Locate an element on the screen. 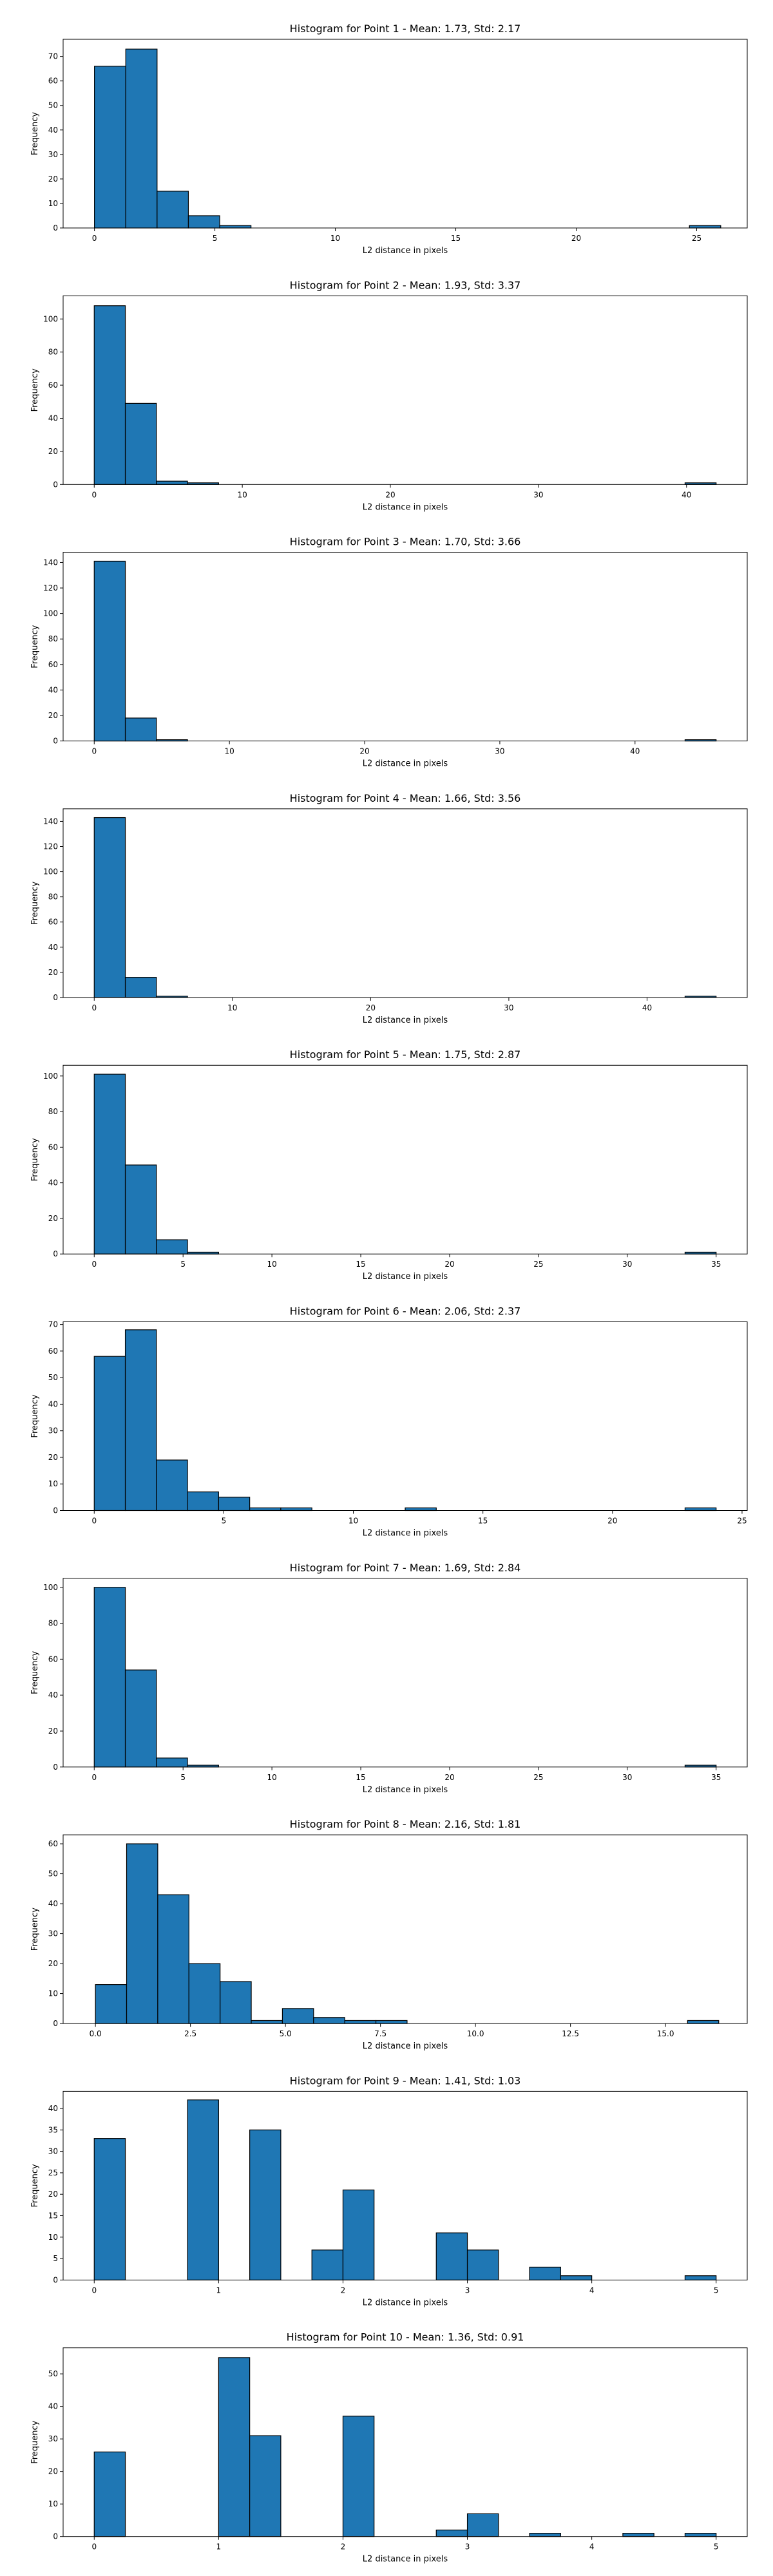 This screenshot has height=2576, width=773. x-tick-label: 5.0 is located at coordinates (286, 2033).